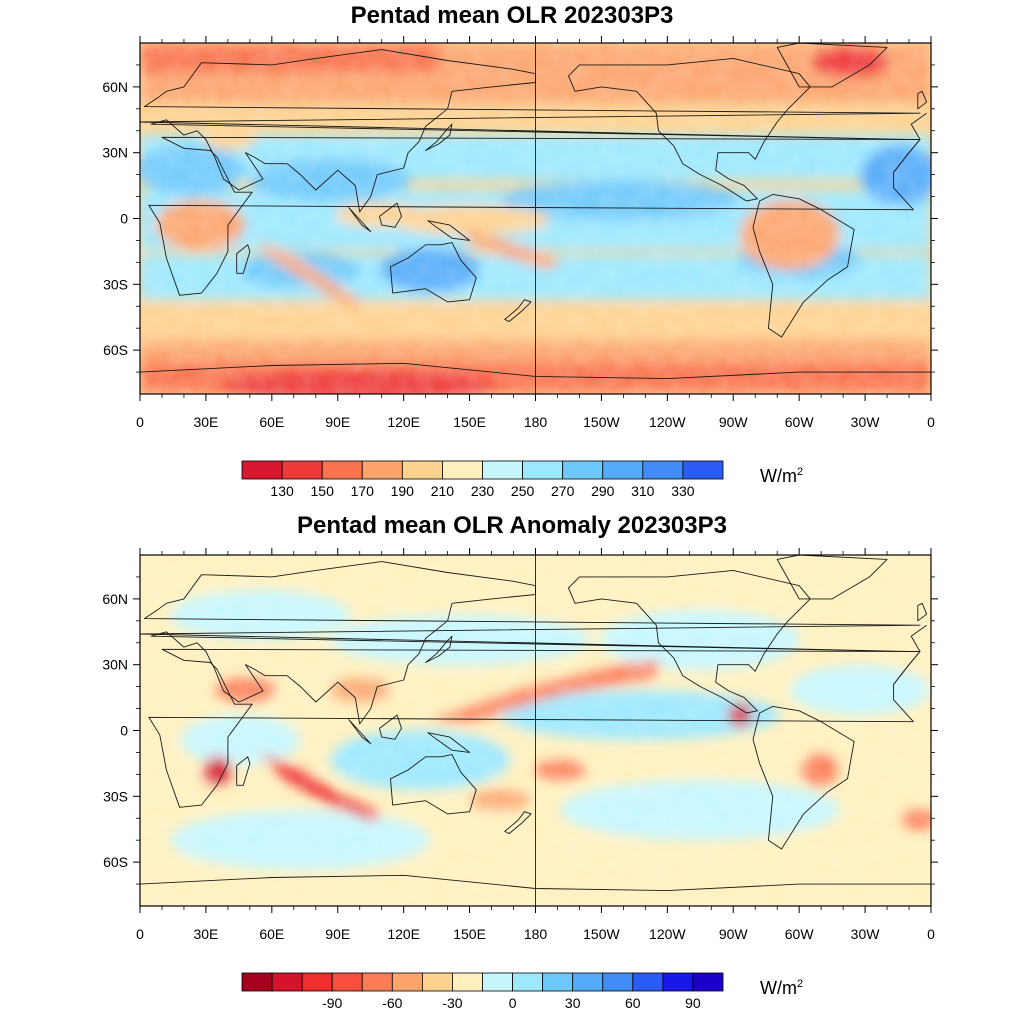  I want to click on colorbar-label: 0, so click(513, 1003).